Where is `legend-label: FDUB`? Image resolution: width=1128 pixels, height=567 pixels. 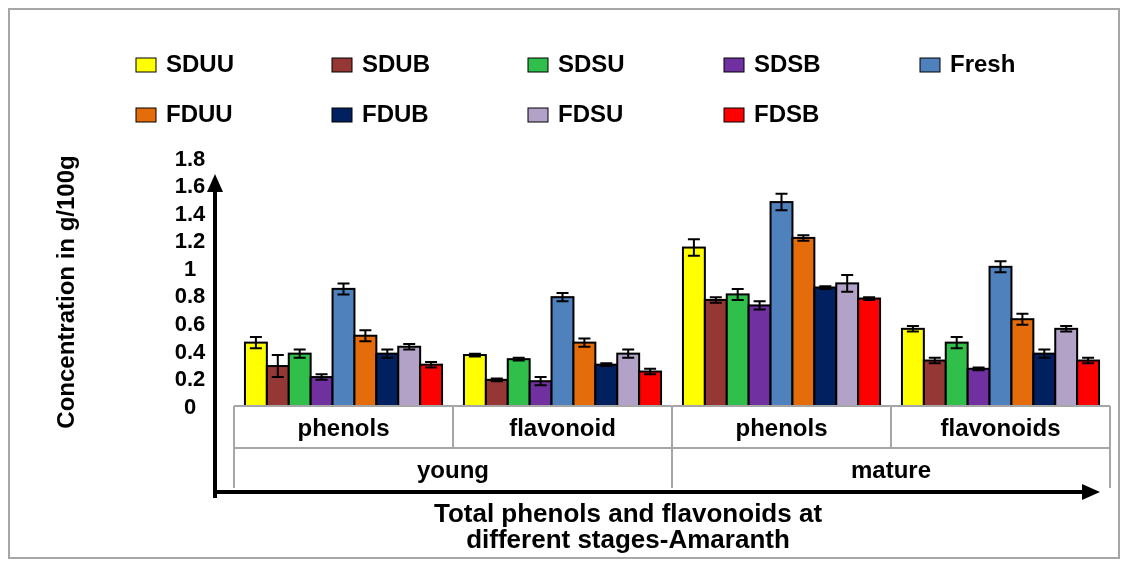
legend-label: FDUB is located at coordinates (395, 113).